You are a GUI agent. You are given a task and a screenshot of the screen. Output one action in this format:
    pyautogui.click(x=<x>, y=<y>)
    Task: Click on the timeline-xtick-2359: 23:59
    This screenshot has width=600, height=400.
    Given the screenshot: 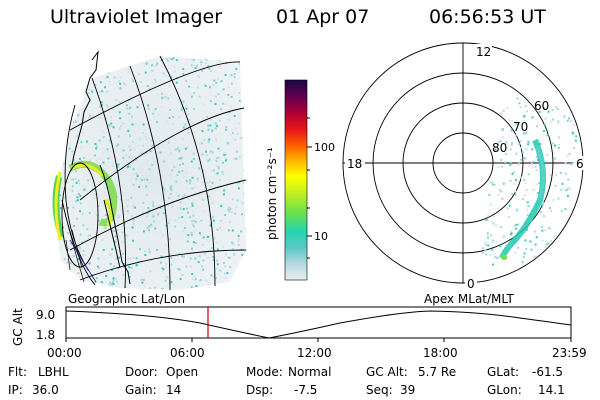 What is the action you would take?
    pyautogui.click(x=569, y=353)
    